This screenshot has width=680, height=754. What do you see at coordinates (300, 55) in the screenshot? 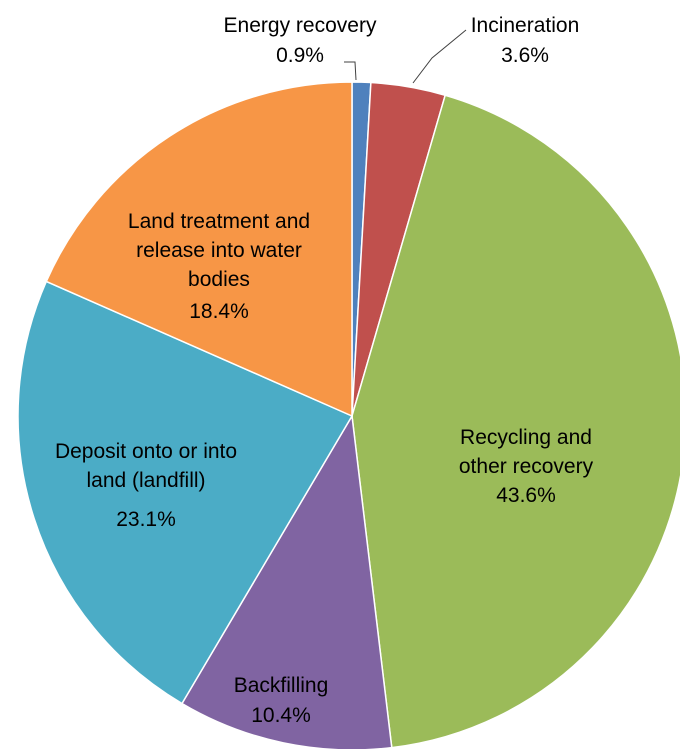
I see `slice-value-energy-recovery: 0.9%` at bounding box center [300, 55].